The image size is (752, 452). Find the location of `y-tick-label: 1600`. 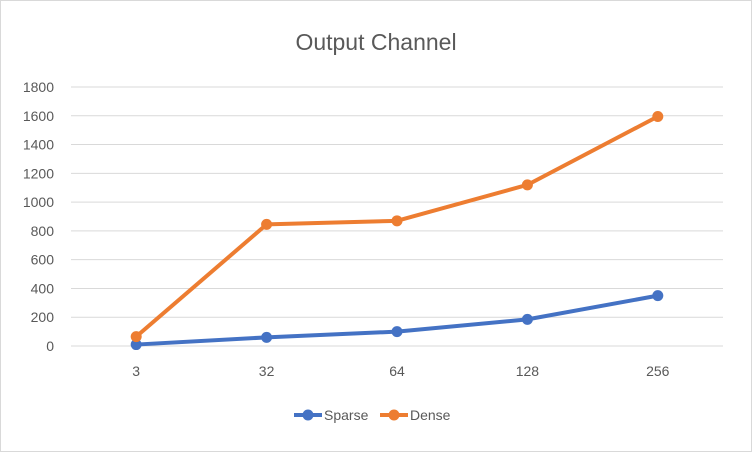

y-tick-label: 1600 is located at coordinates (38, 116).